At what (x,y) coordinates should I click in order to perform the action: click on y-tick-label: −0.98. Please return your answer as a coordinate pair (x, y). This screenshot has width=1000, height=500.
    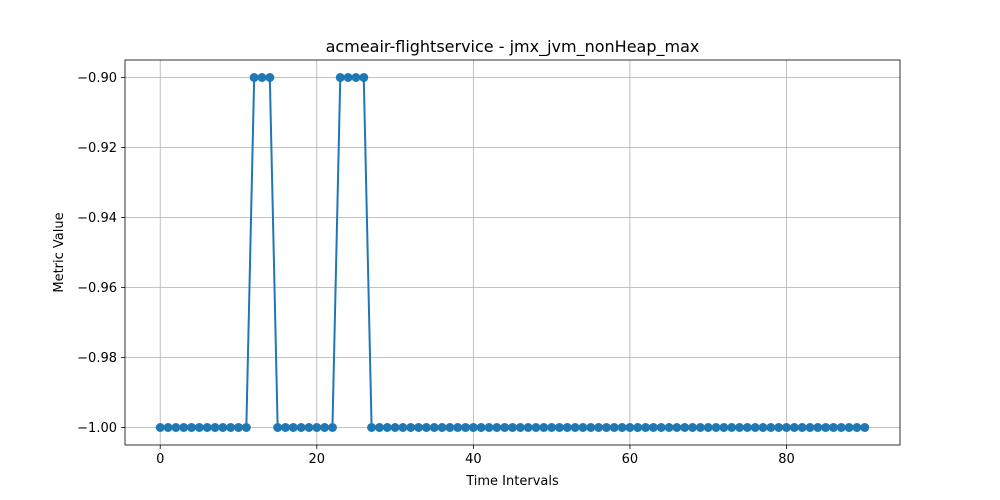
    Looking at the image, I should click on (97, 358).